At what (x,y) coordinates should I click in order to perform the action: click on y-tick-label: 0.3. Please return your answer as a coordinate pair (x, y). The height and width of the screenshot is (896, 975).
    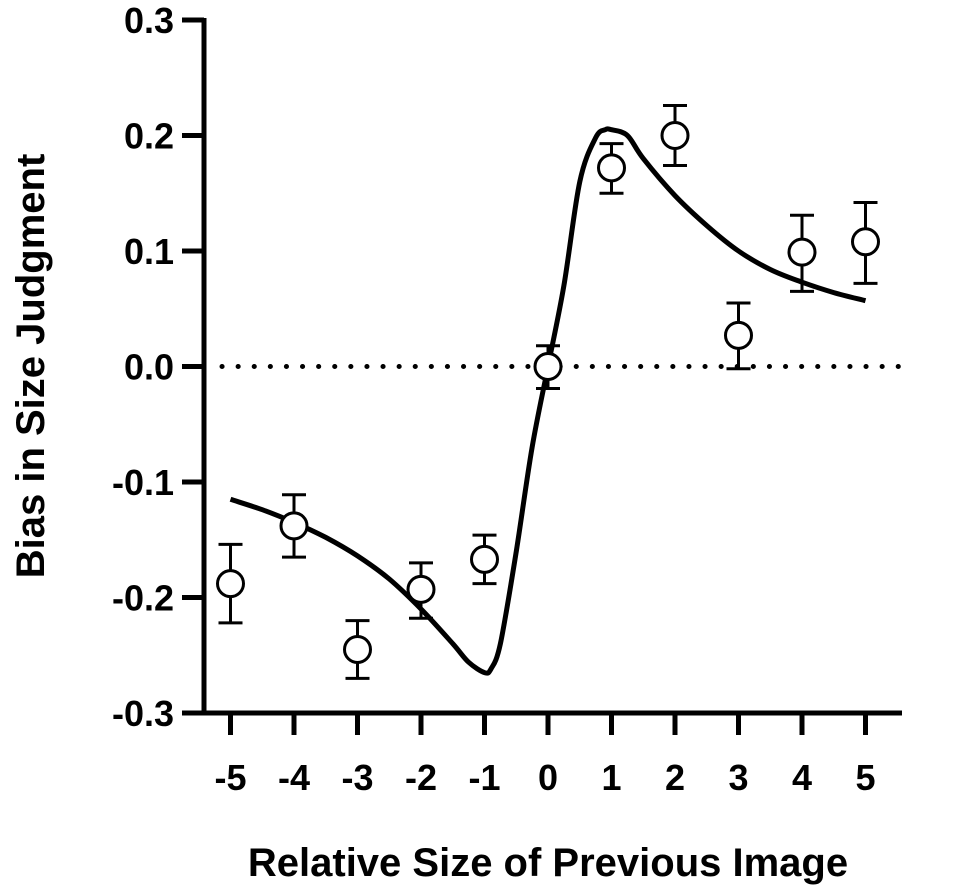
    Looking at the image, I should click on (149, 20).